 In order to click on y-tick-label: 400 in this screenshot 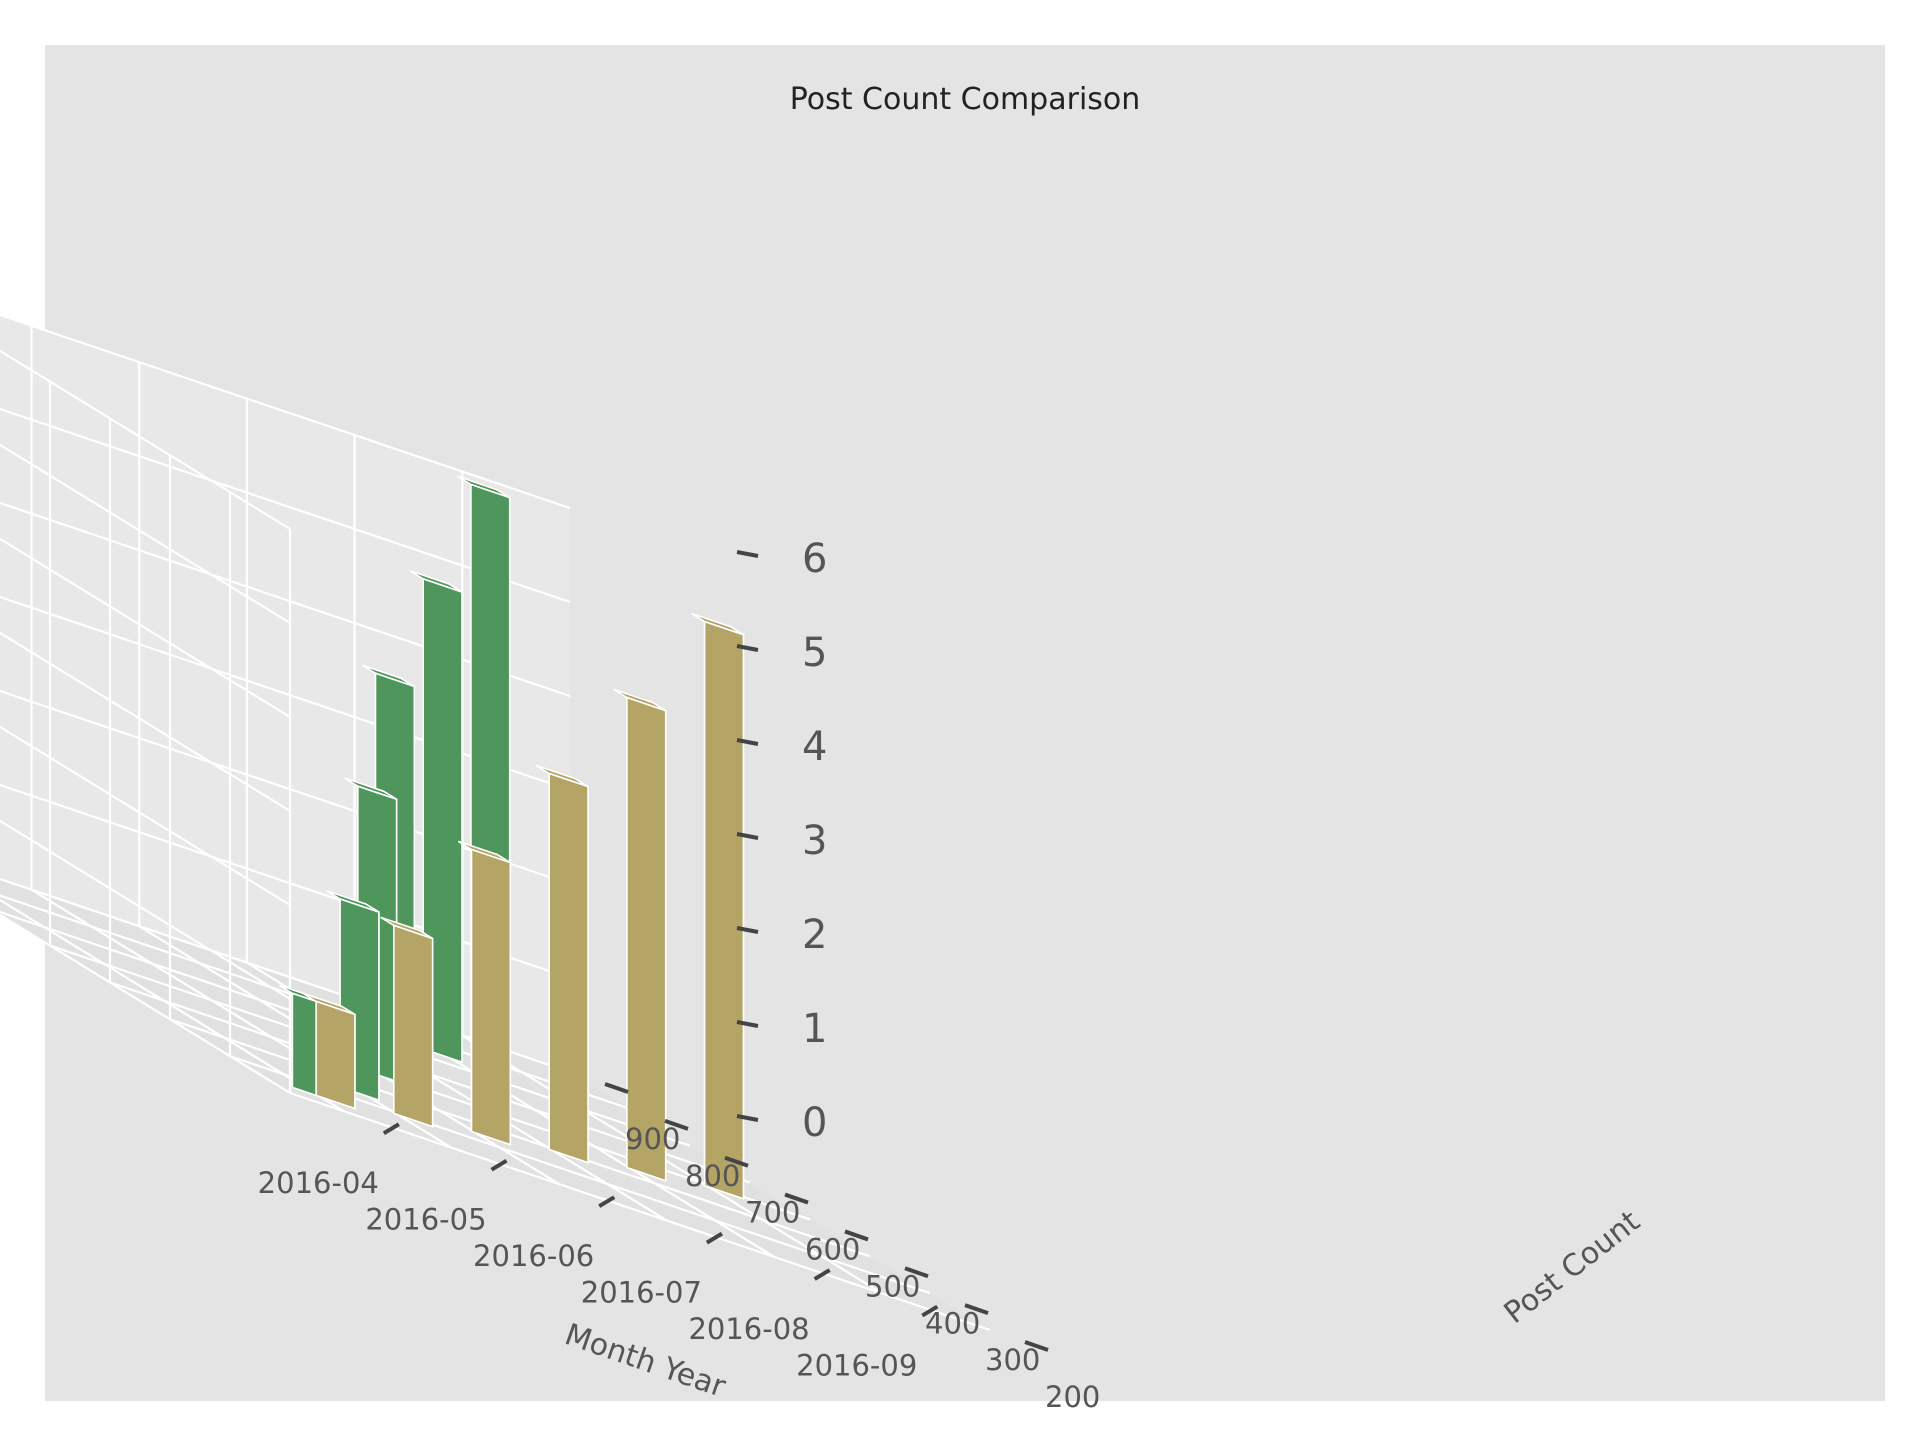, I will do `click(952, 1323)`.